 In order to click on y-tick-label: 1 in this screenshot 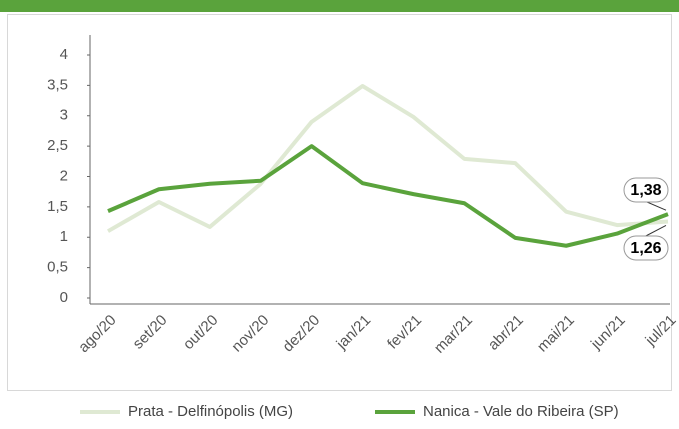, I will do `click(64, 236)`.